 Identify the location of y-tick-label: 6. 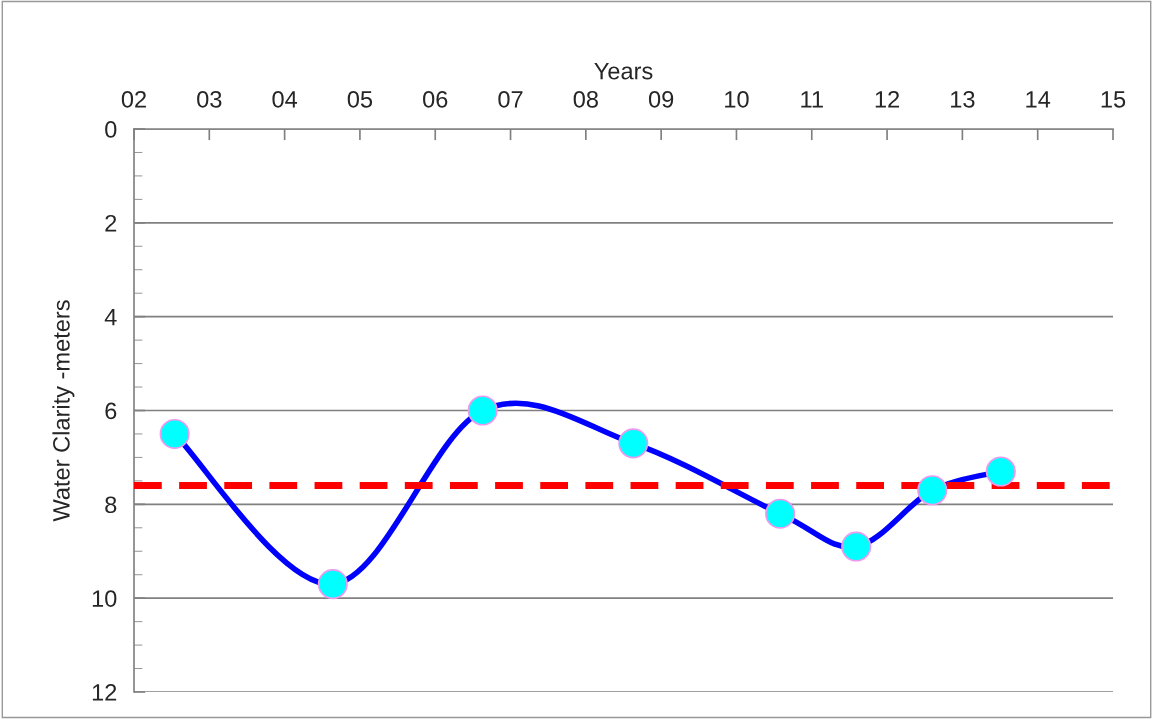
(111, 411).